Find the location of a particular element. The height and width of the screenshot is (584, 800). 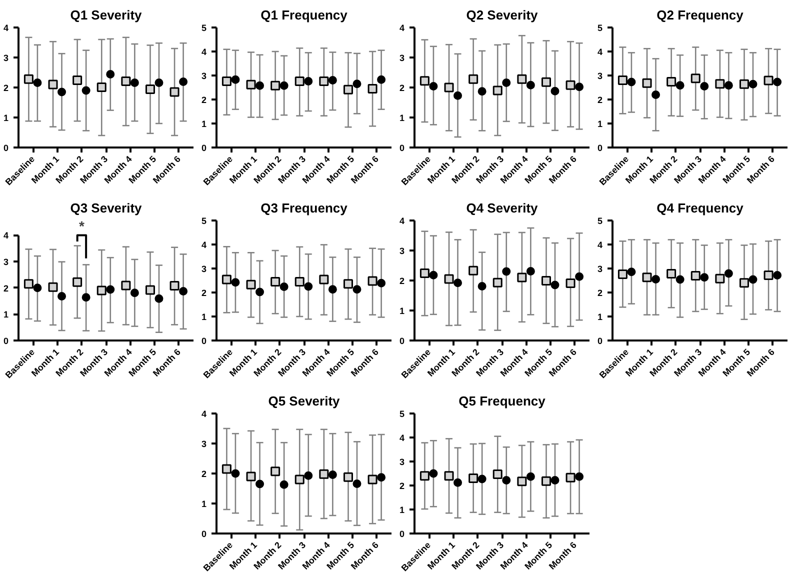

chart-title: Q1 Severity is located at coordinates (106, 15).